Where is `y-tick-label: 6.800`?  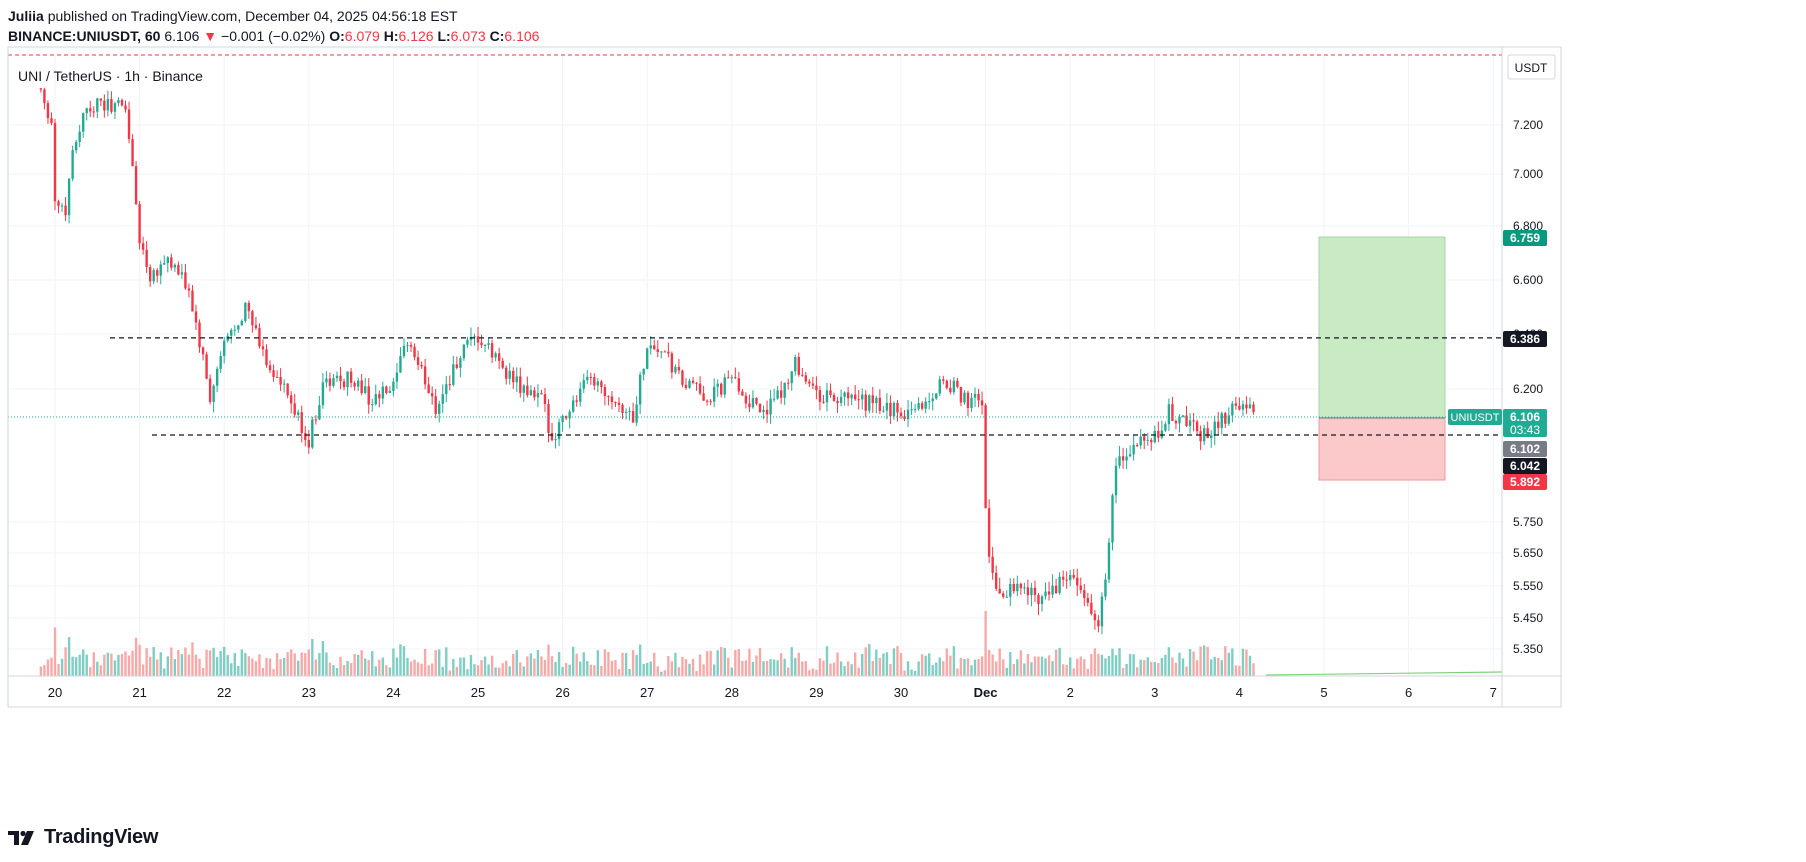
y-tick-label: 6.800 is located at coordinates (1528, 226).